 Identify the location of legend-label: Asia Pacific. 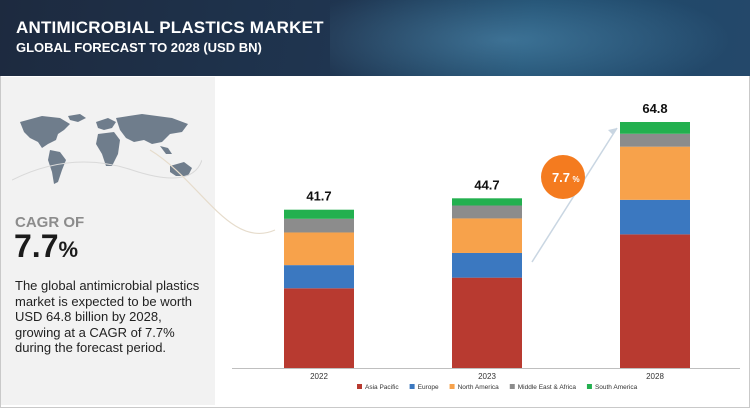
(382, 387).